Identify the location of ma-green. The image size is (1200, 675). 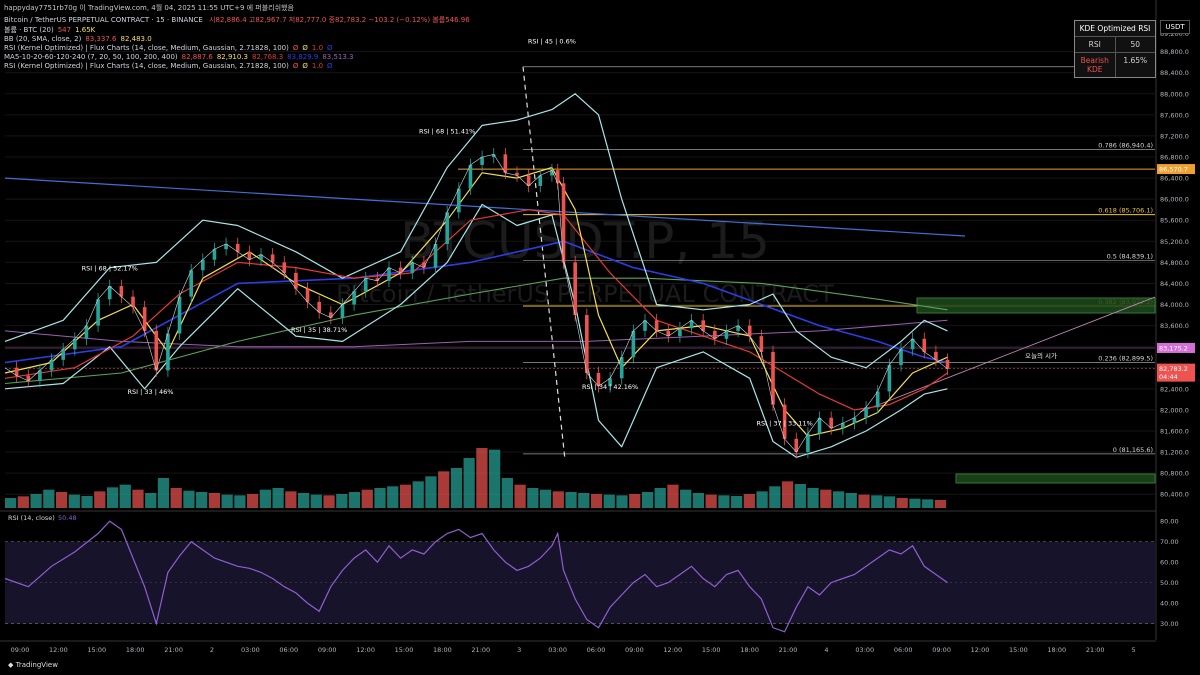
(476, 331).